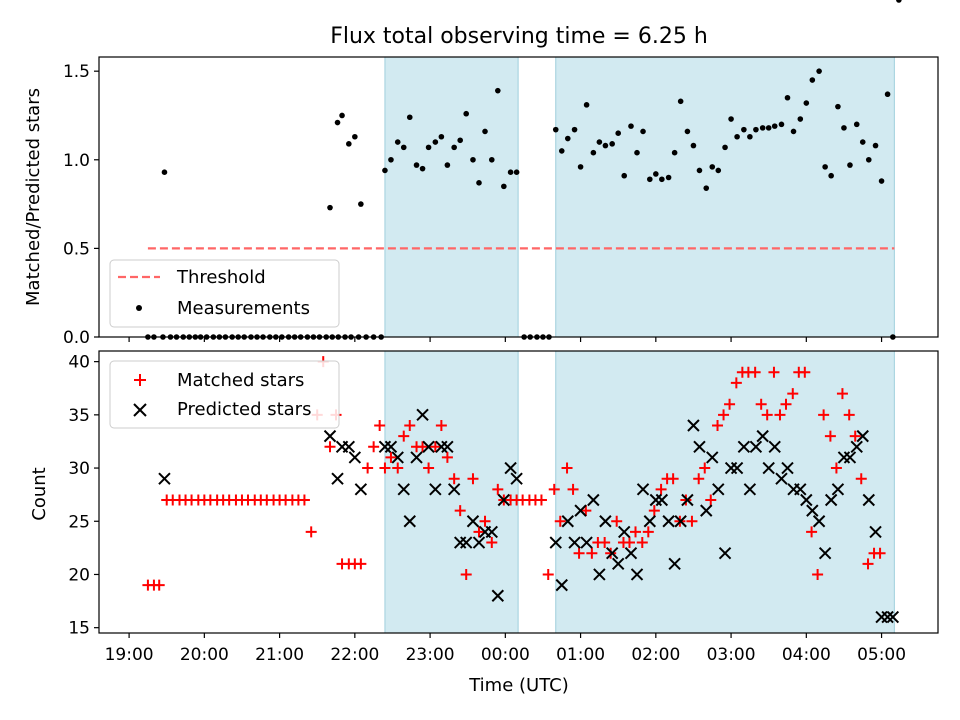 The image size is (960, 720). I want to click on bottom-y-tick-label: 20, so click(79, 575).